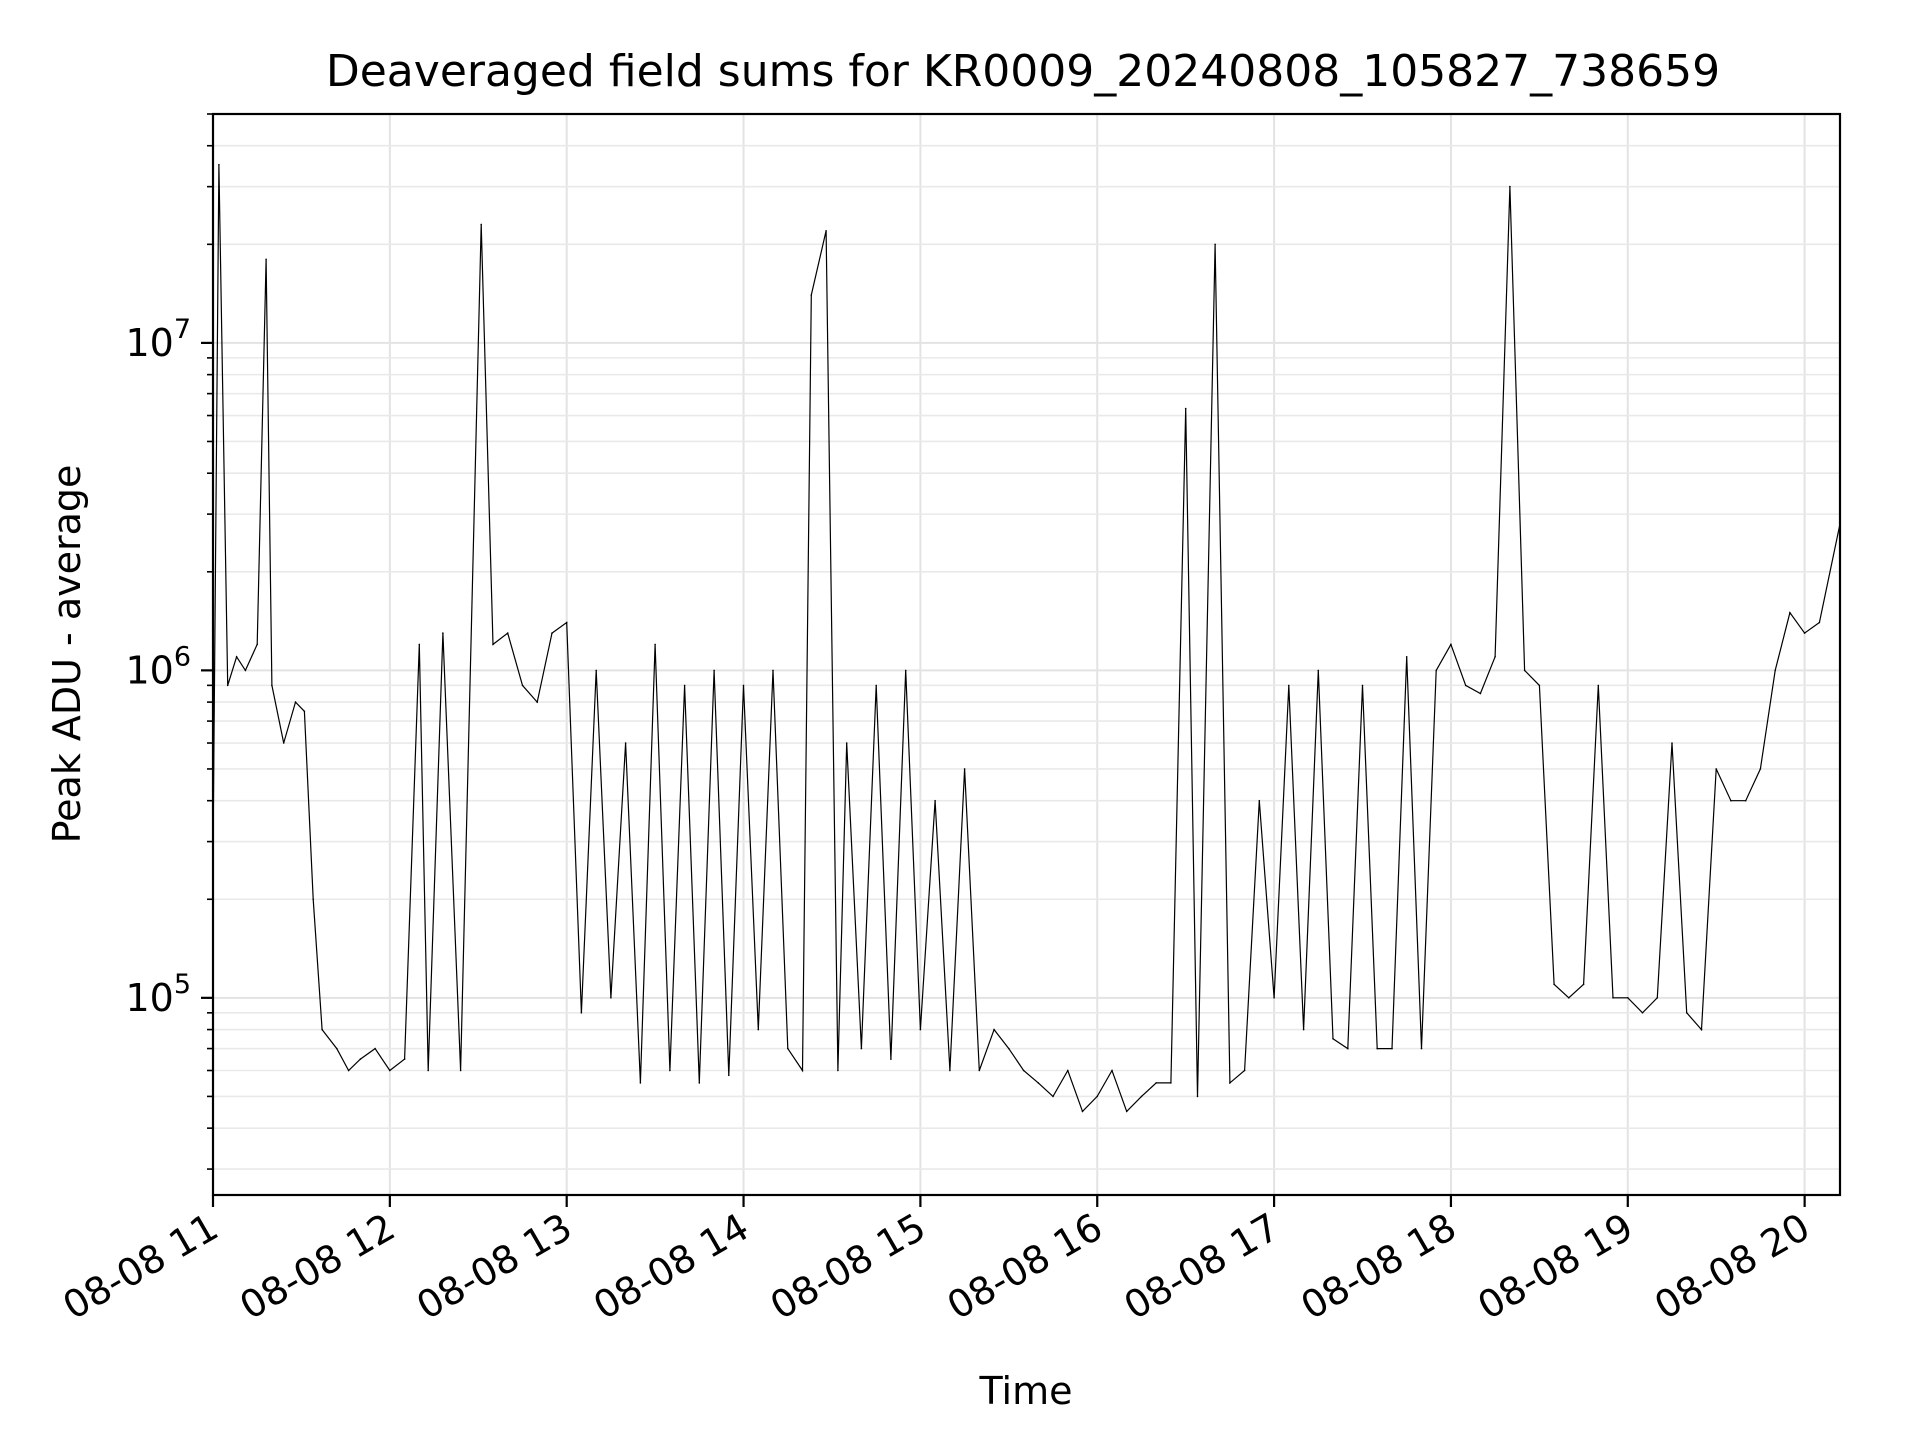 This screenshot has width=1920, height=1440. I want to click on y-tick-label: 10⁷, so click(158, 339).